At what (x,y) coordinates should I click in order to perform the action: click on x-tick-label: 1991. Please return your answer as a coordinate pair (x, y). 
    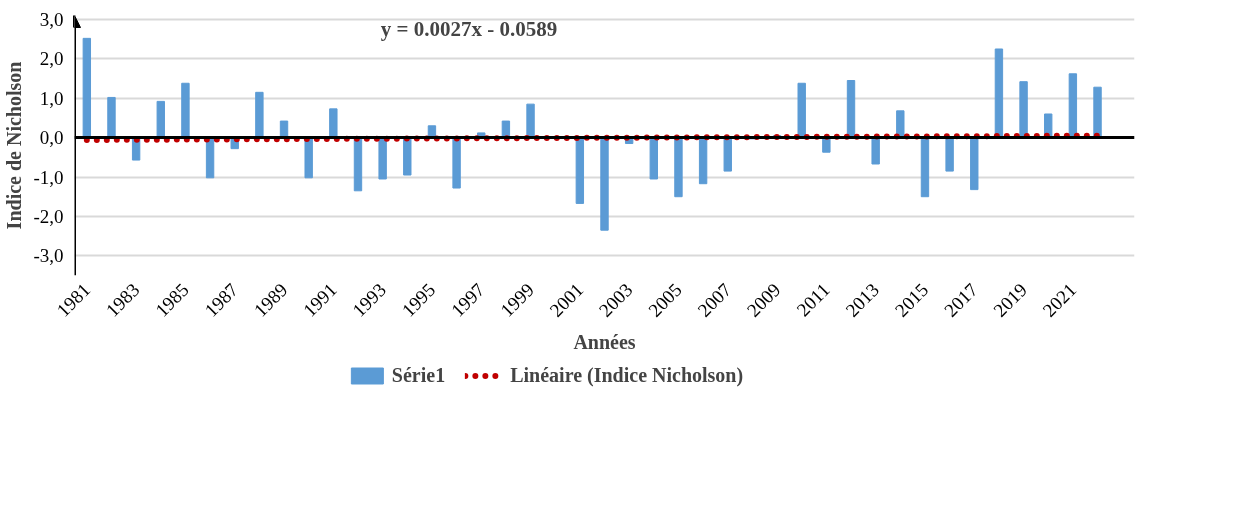
    Looking at the image, I should click on (320, 300).